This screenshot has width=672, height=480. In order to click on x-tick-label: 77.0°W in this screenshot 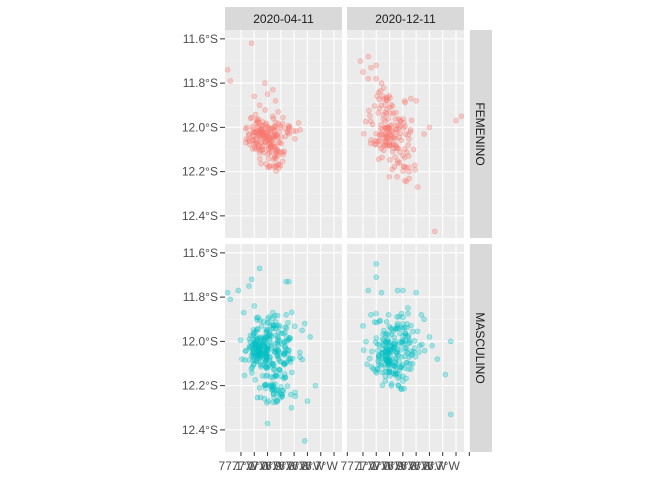, I will do `click(265, 466)`.